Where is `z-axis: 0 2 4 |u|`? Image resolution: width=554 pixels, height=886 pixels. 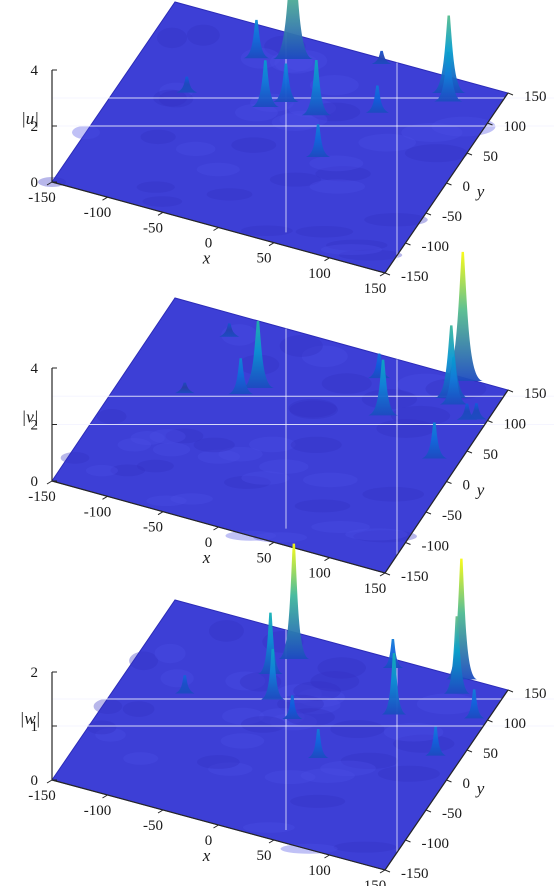 z-axis: 0 2 4 |u| is located at coordinates (39, 127).